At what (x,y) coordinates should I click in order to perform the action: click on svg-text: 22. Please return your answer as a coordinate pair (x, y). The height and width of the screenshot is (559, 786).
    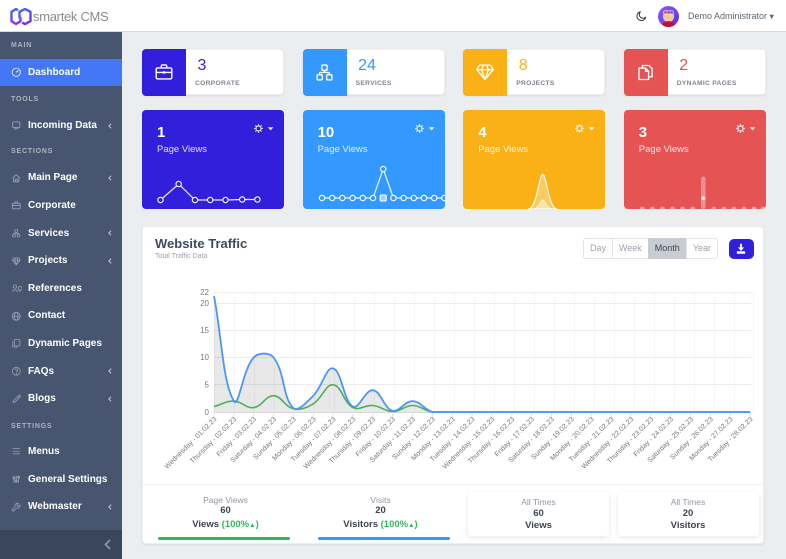
    Looking at the image, I should click on (204, 292).